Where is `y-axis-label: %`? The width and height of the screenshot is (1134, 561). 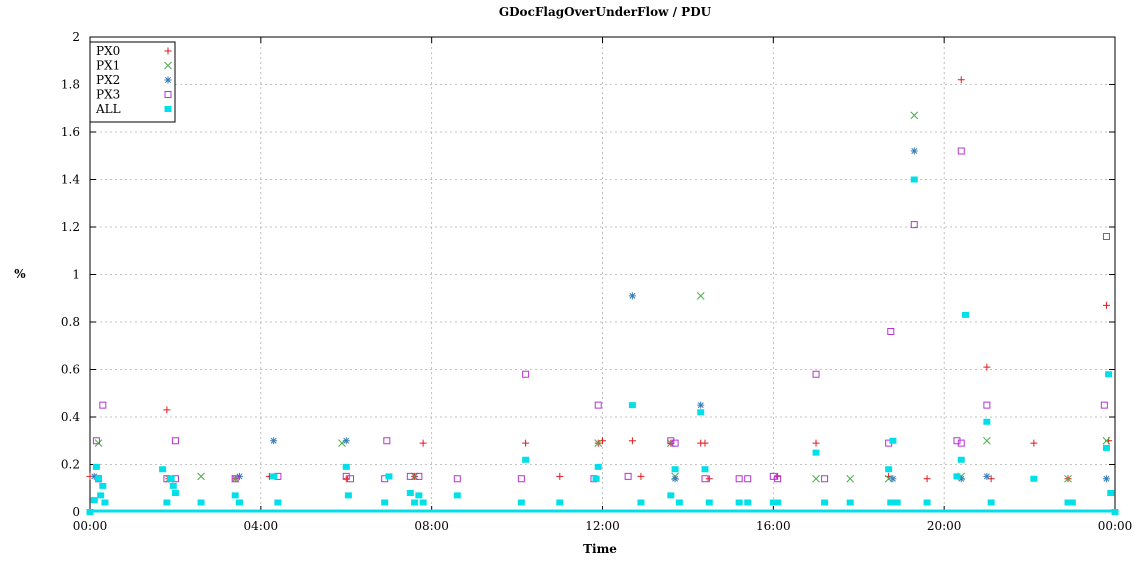
y-axis-label: % is located at coordinates (20, 274).